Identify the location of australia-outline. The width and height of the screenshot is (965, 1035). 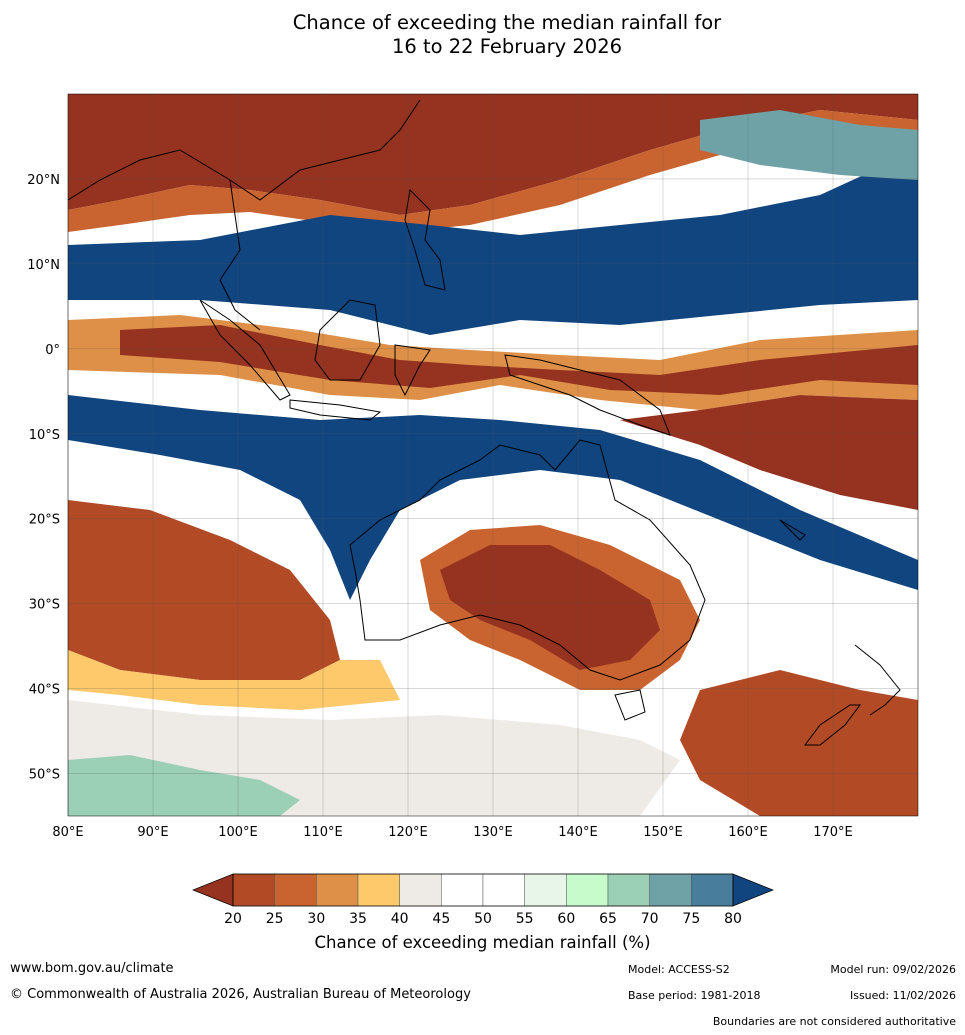
(527, 560).